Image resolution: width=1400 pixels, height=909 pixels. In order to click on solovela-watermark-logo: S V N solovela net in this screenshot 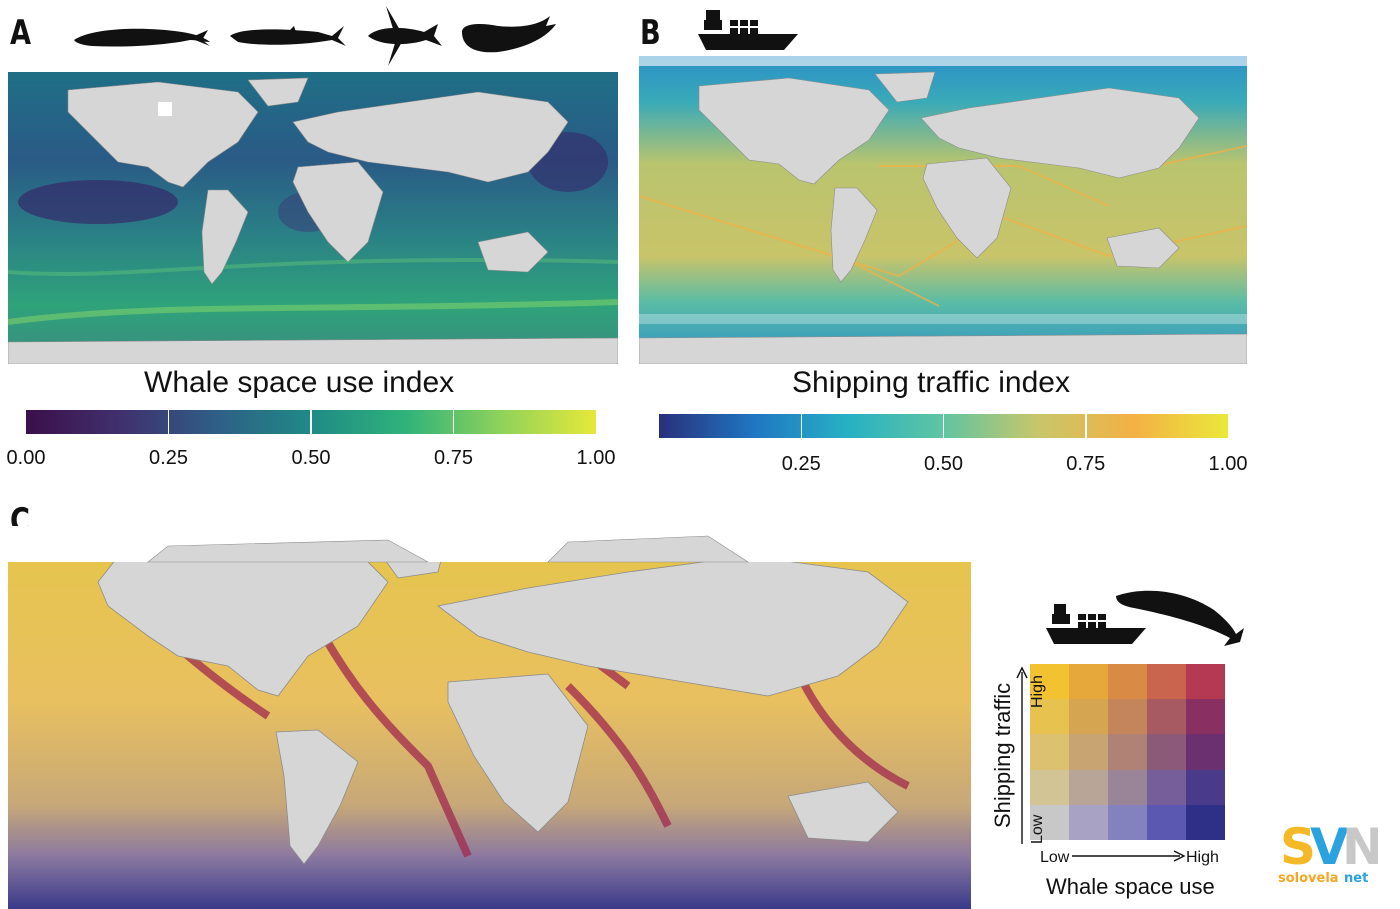, I will do `click(1331, 849)`.